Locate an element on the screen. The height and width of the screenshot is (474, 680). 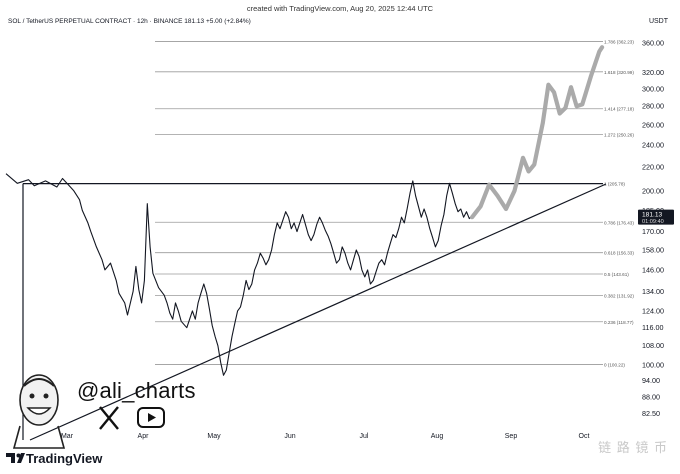
last-price-badge is located at coordinates (656, 217).